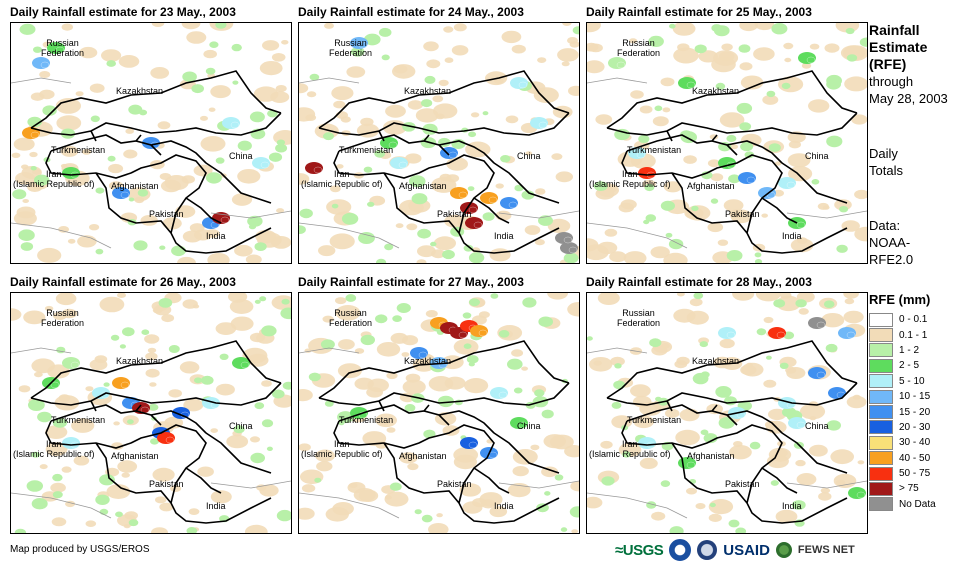  Describe the element at coordinates (917, 504) in the screenshot. I see `legend-label: No Data` at that location.